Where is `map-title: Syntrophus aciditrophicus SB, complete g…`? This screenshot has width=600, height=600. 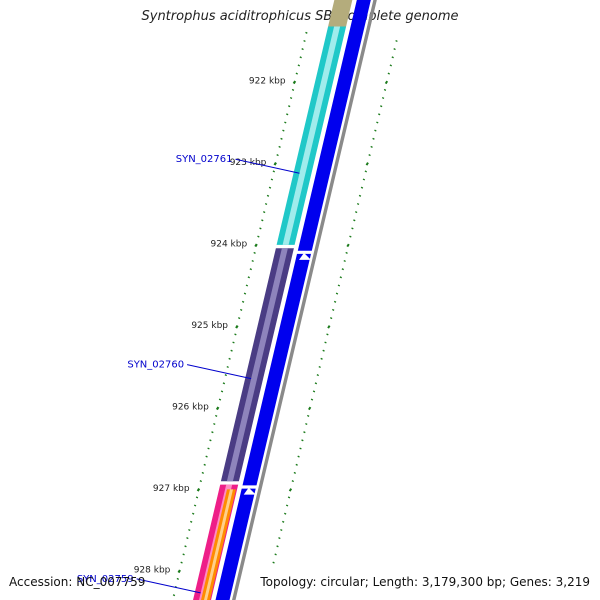
map-title: Syntrophus aciditrophicus SB, complete g… is located at coordinates (300, 16).